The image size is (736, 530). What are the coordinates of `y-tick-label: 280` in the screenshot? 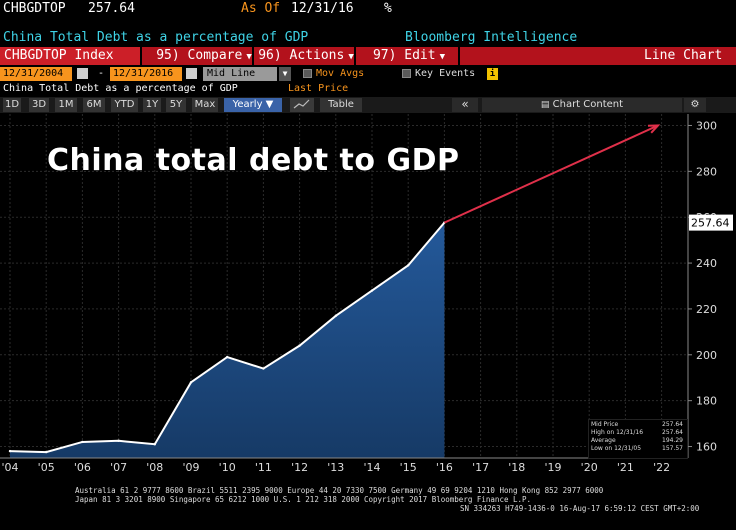 It's located at (706, 171).